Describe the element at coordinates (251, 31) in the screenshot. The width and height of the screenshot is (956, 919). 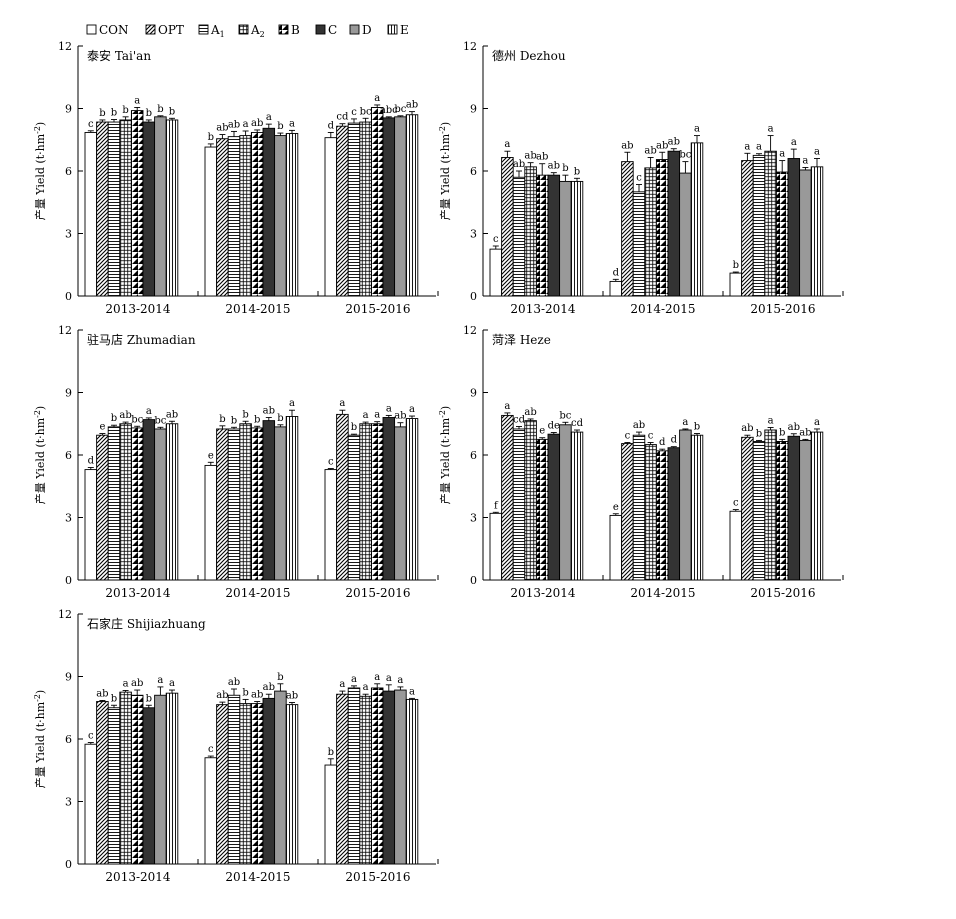
I see `legend-item-a2: A2` at that location.